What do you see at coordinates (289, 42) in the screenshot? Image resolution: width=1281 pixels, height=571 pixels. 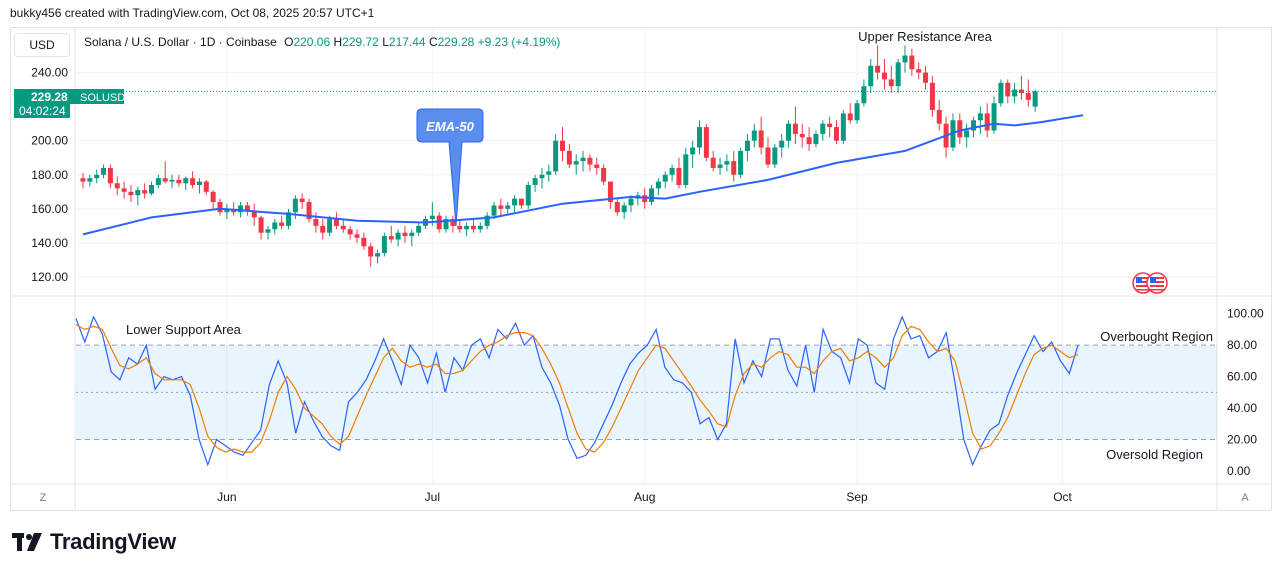 I see `open-label: O` at bounding box center [289, 42].